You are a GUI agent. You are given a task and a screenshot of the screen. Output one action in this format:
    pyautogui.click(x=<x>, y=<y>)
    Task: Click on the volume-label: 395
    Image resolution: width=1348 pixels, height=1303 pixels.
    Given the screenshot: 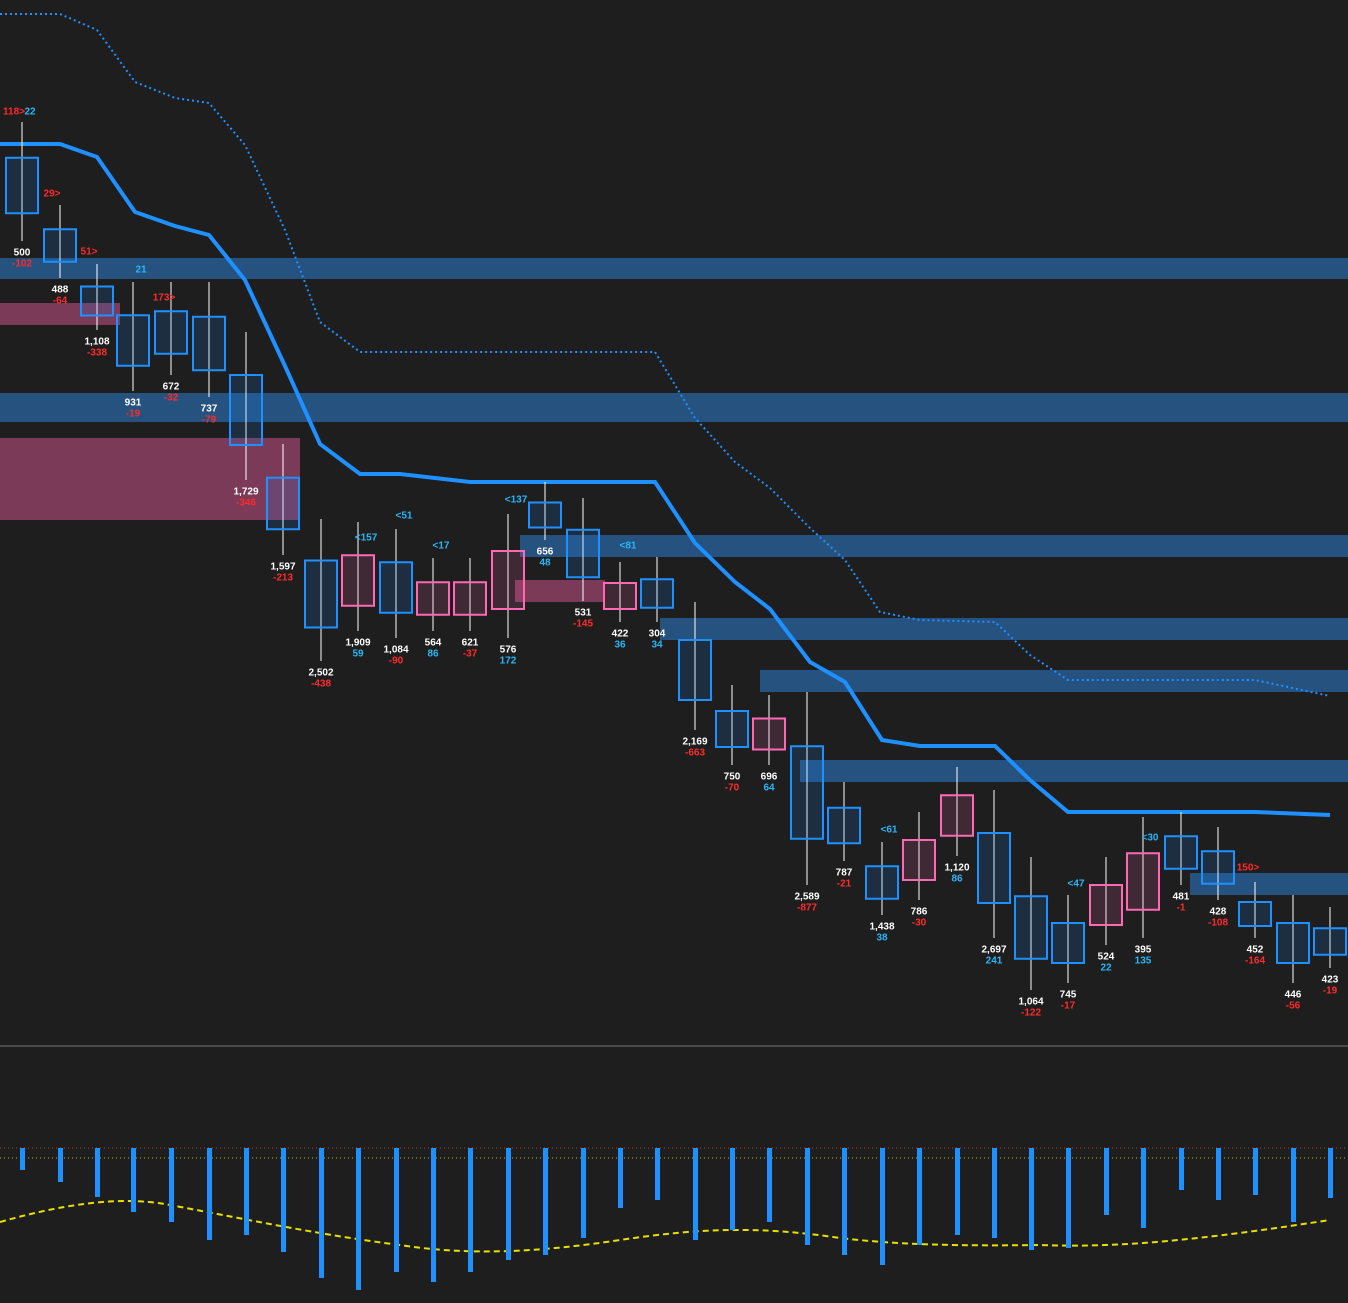 What is the action you would take?
    pyautogui.click(x=1143, y=950)
    